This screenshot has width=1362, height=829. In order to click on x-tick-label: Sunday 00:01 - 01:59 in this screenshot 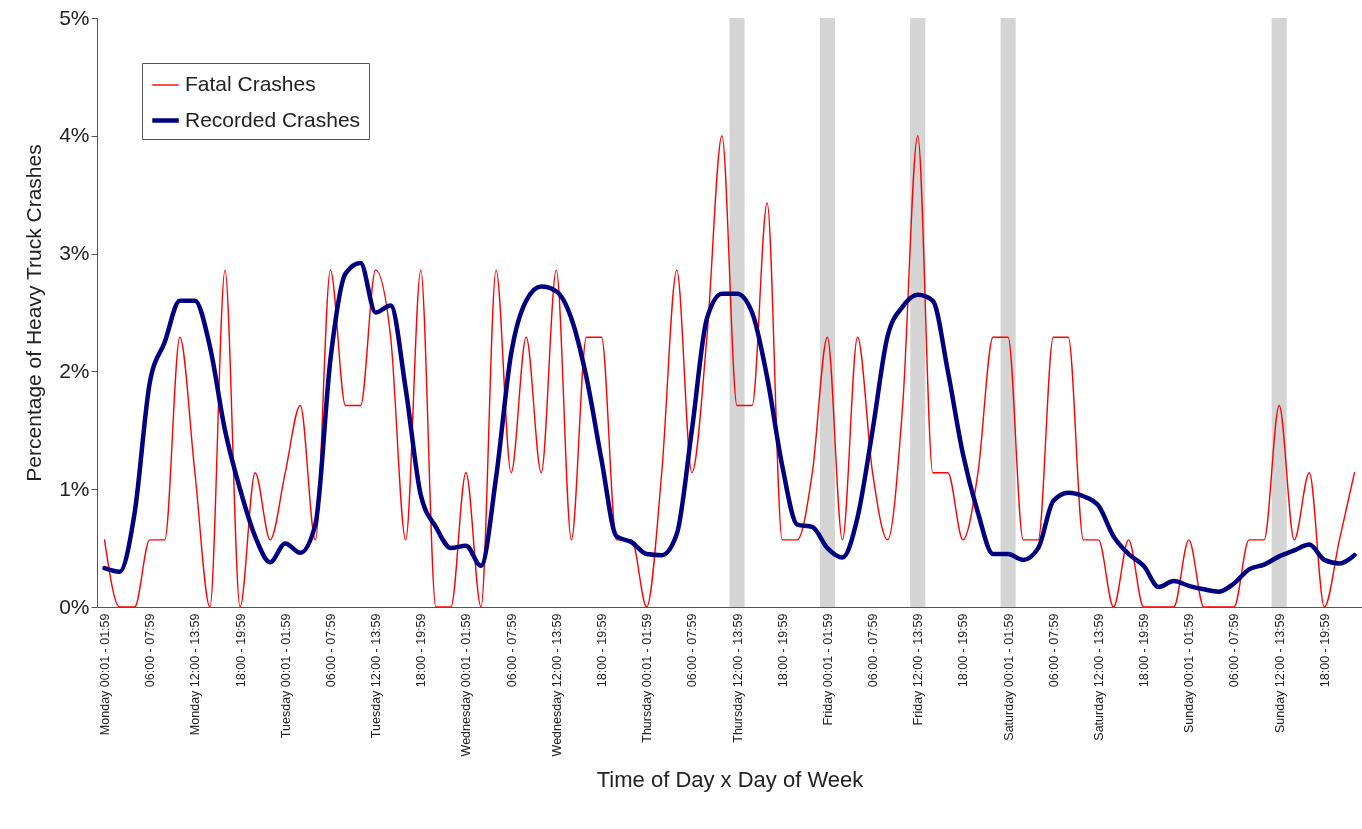, I will do `click(1189, 673)`.